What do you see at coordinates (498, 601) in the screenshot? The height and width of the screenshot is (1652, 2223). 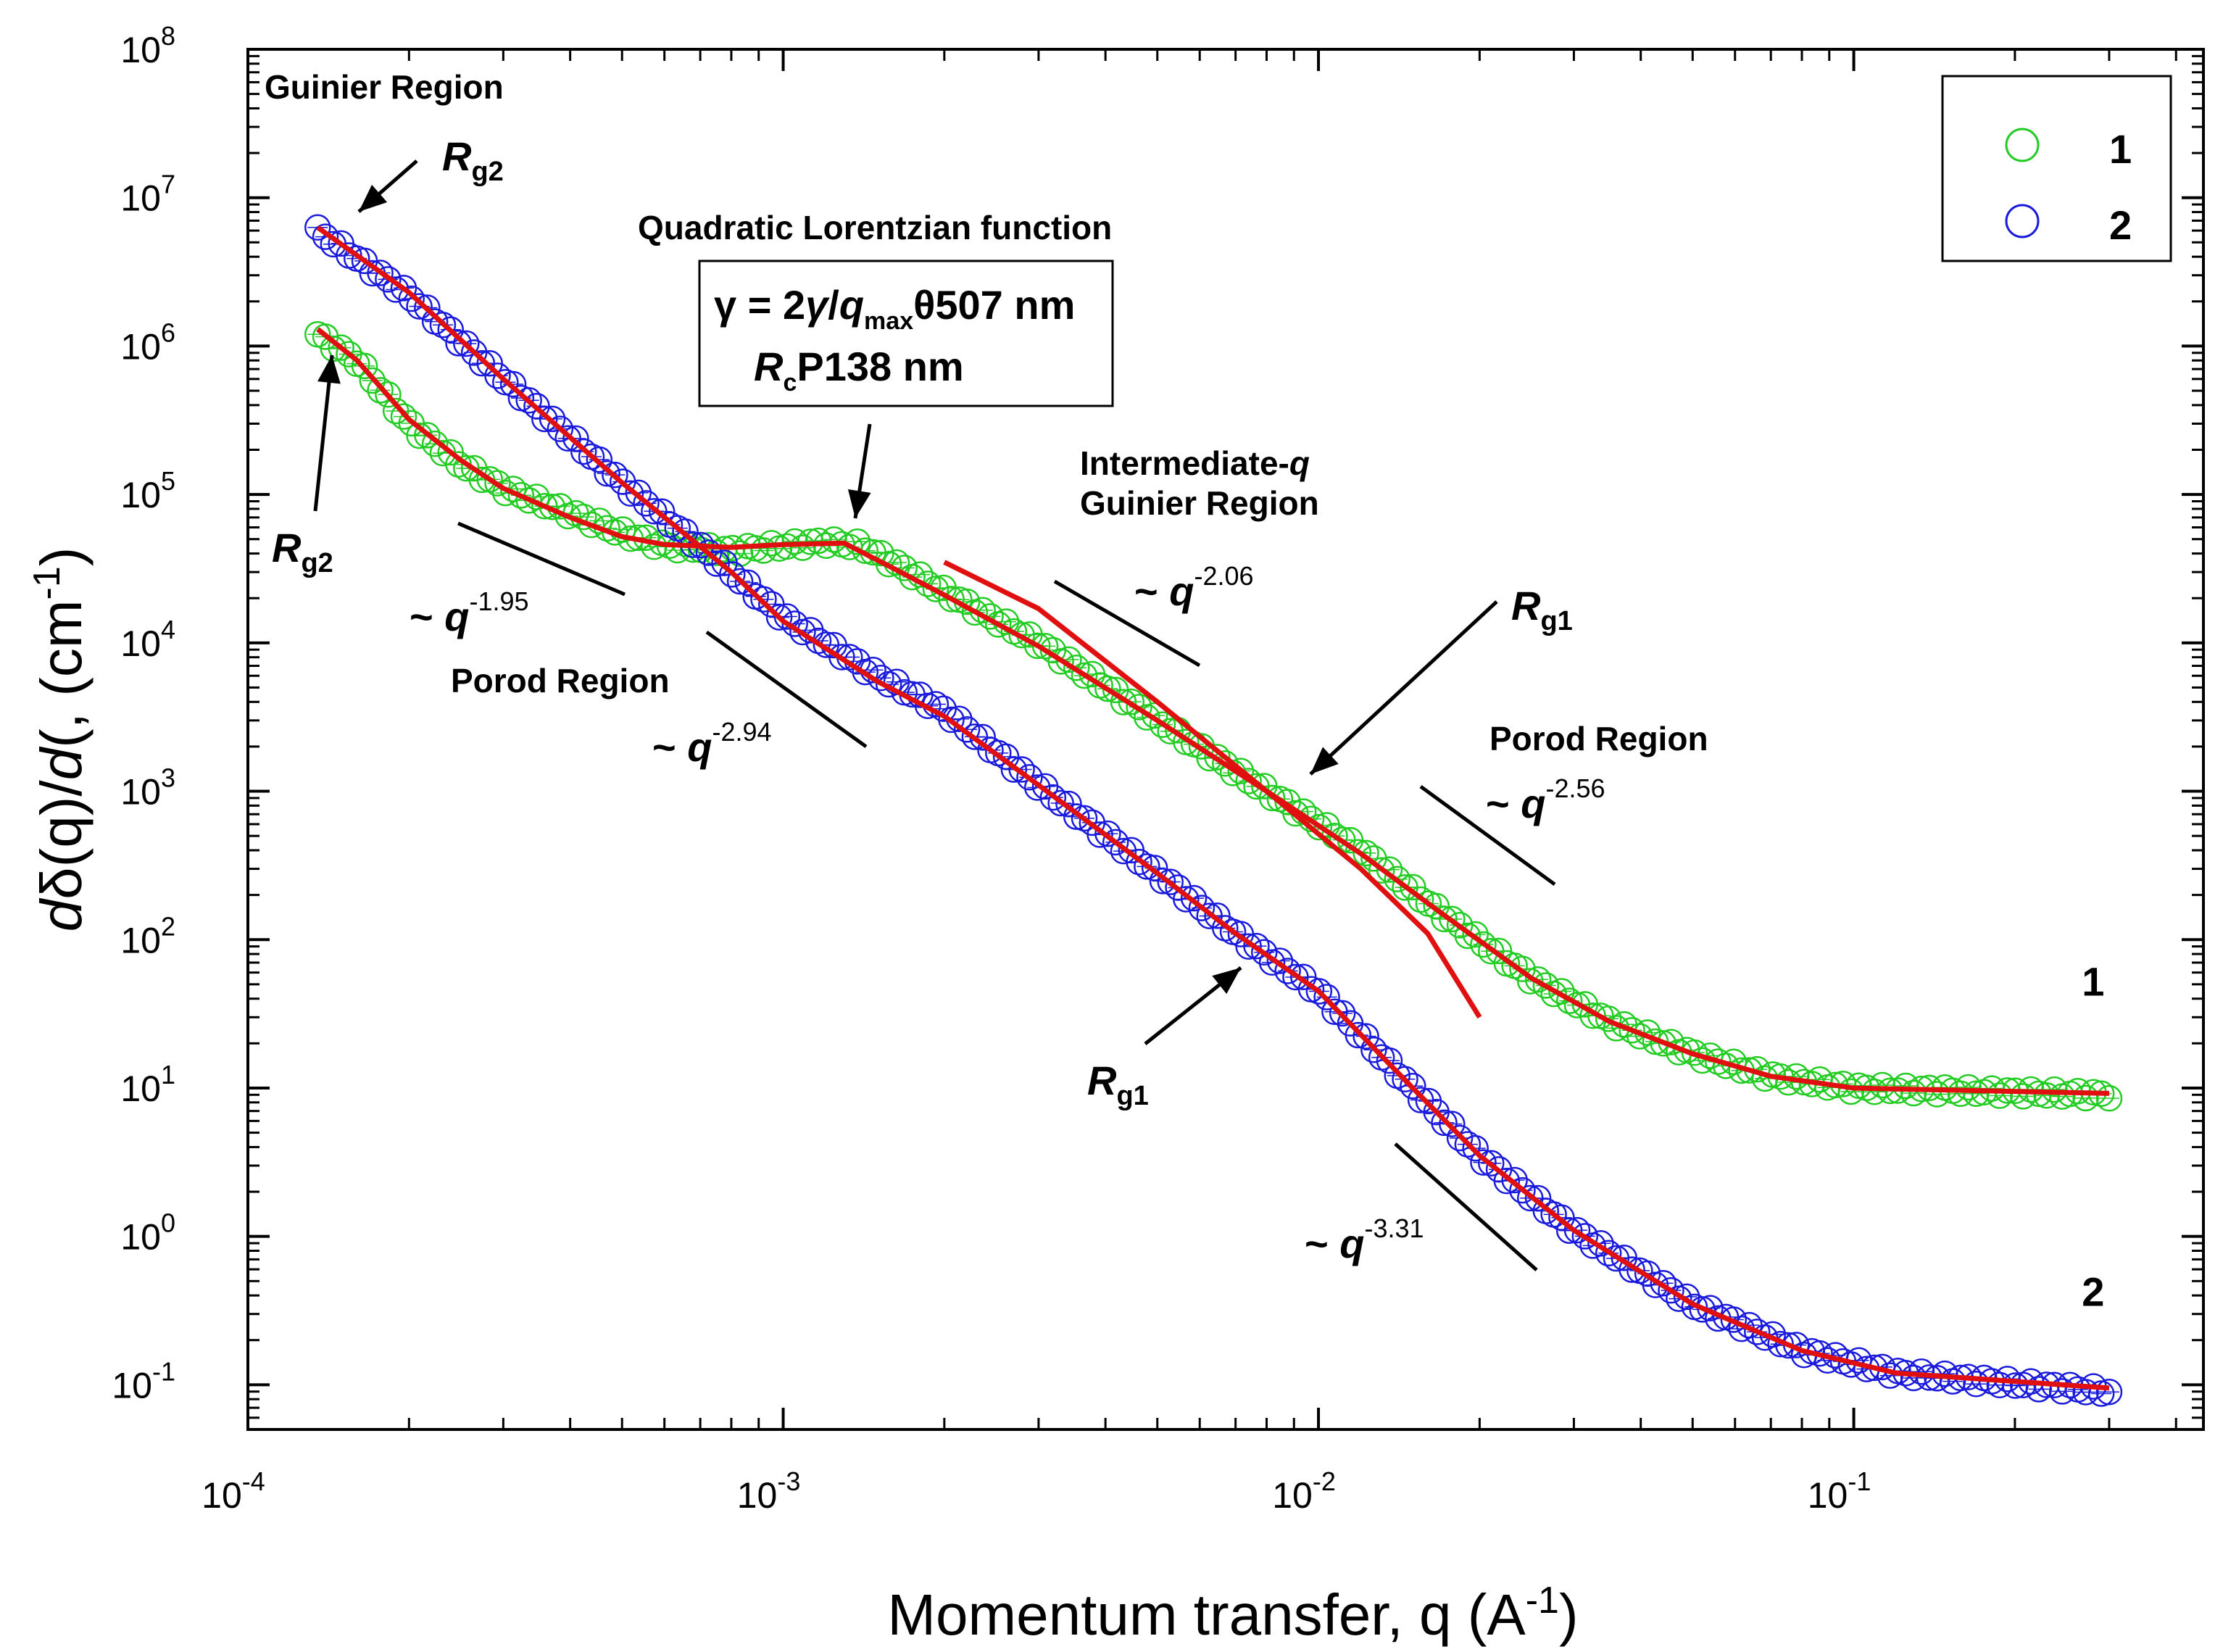 I see `slope-label-1-exp: -1.95` at bounding box center [498, 601].